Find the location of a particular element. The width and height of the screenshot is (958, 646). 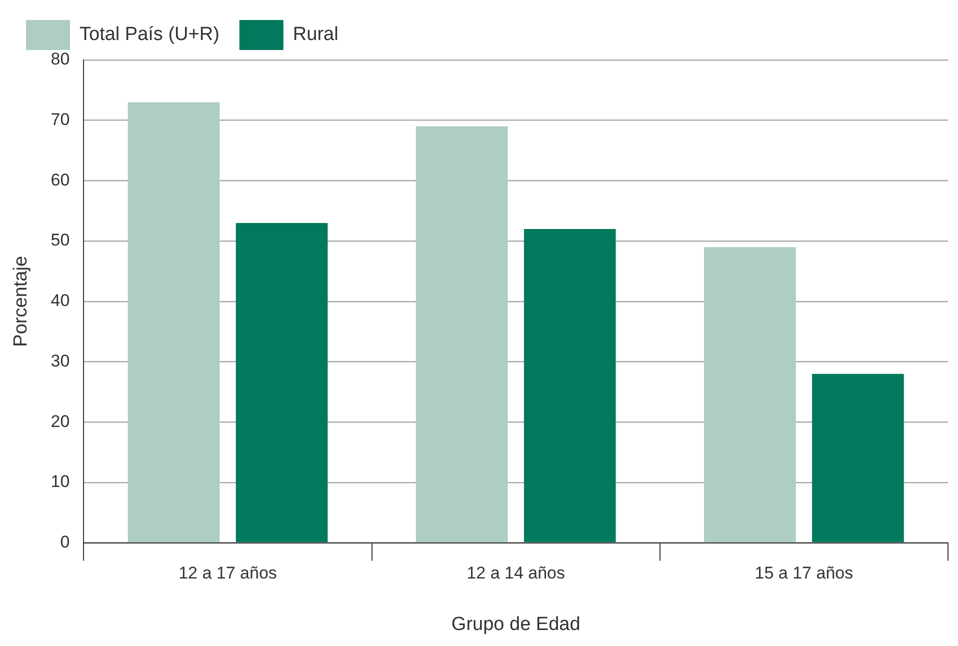

x-tick-label: 12 a 17 años is located at coordinates (227, 573).